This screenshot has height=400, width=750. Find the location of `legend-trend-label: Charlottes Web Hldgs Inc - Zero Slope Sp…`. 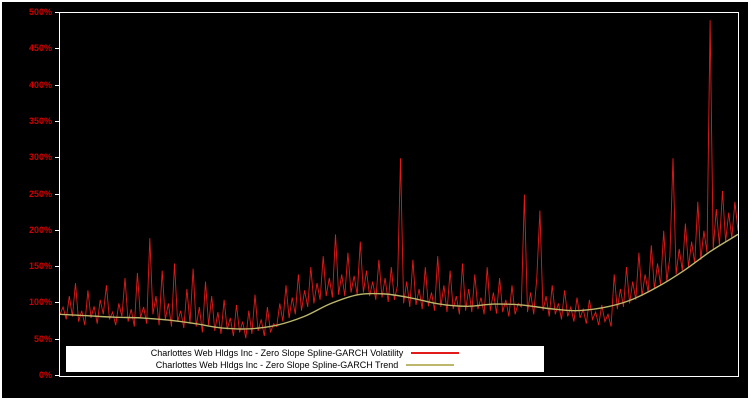

legend-trend-label: Charlottes Web Hldgs Inc - Zero Slope Sp… is located at coordinates (277, 365).